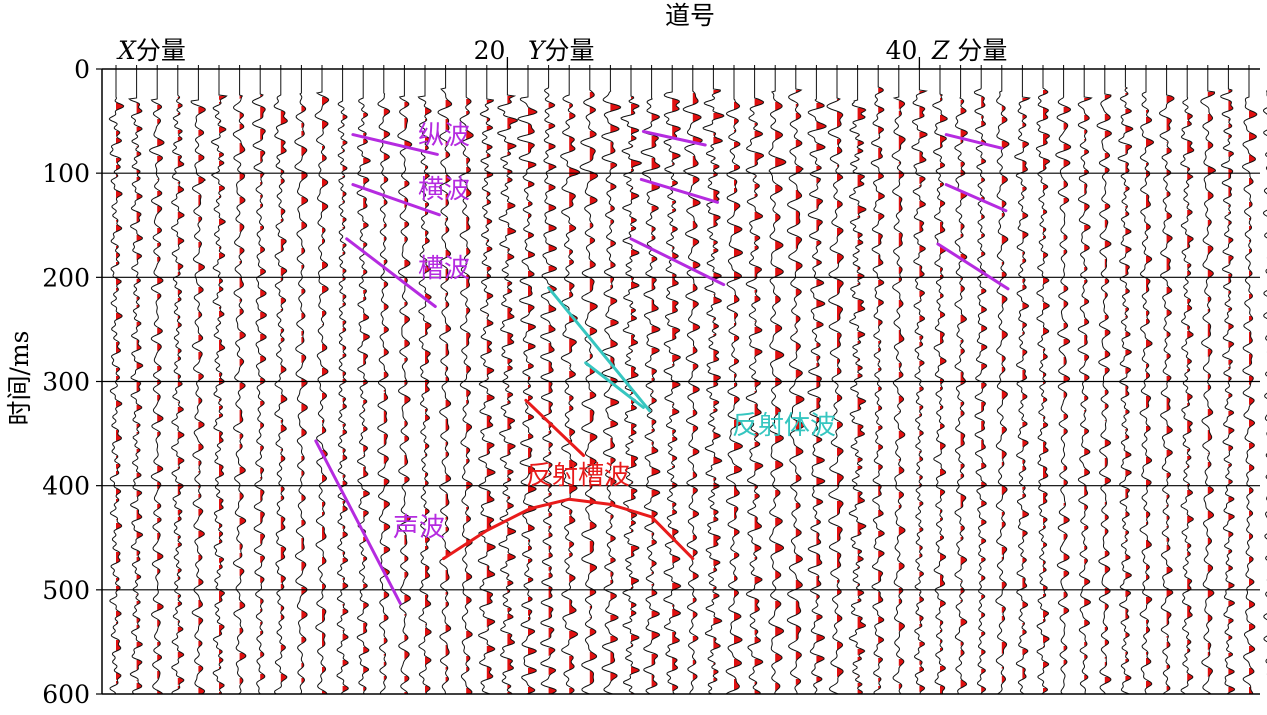 The height and width of the screenshot is (715, 1267). I want to click on component-label-z: Z 分量, so click(969, 50).